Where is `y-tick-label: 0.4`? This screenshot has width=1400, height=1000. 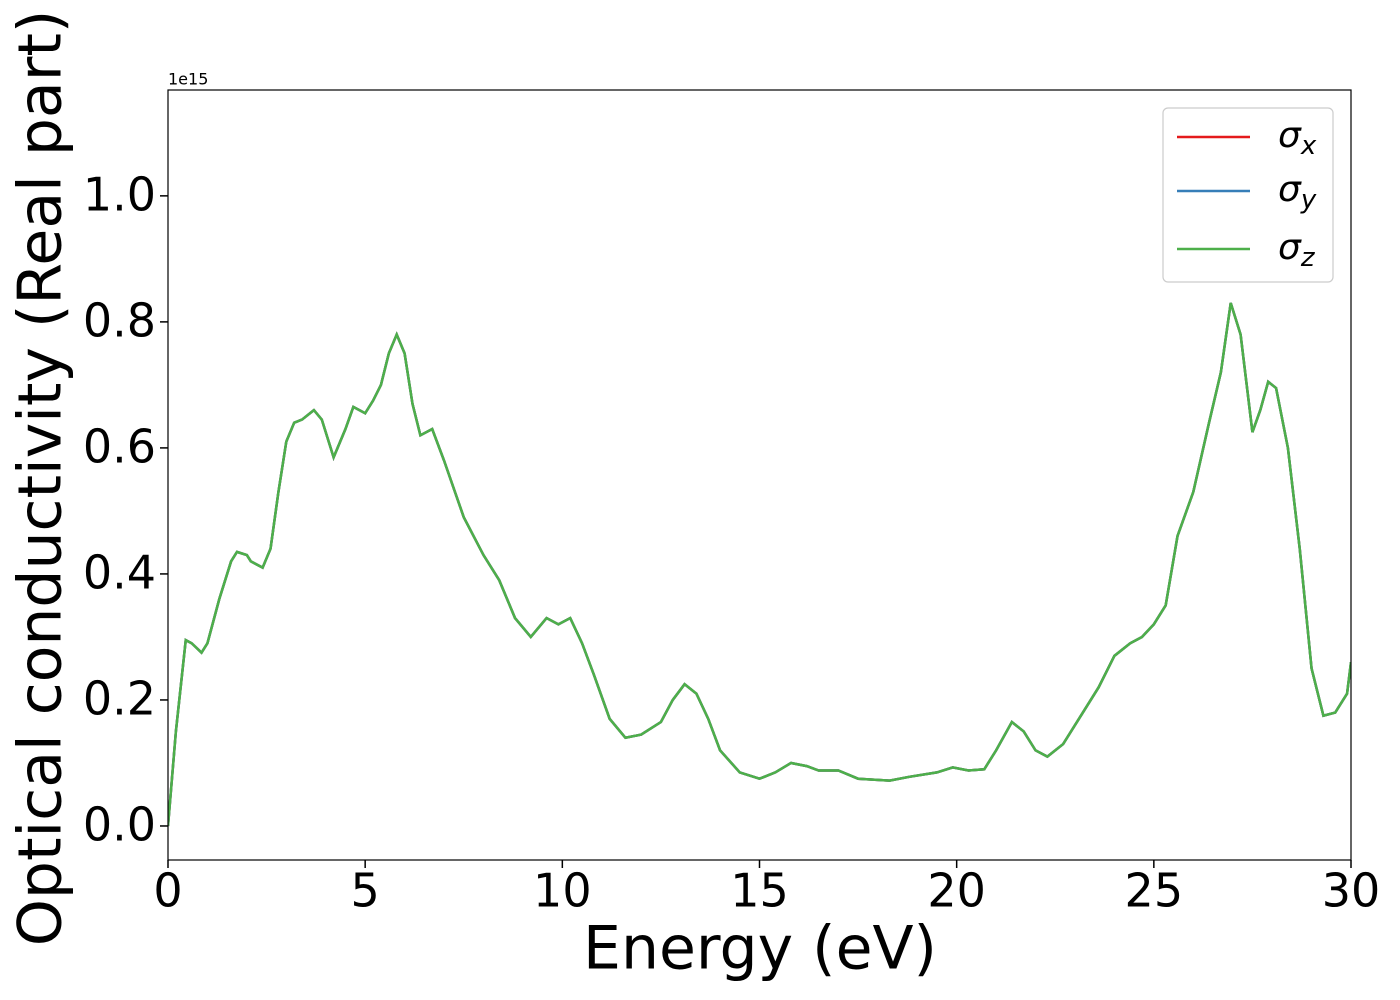 y-tick-label: 0.4 is located at coordinates (119, 572).